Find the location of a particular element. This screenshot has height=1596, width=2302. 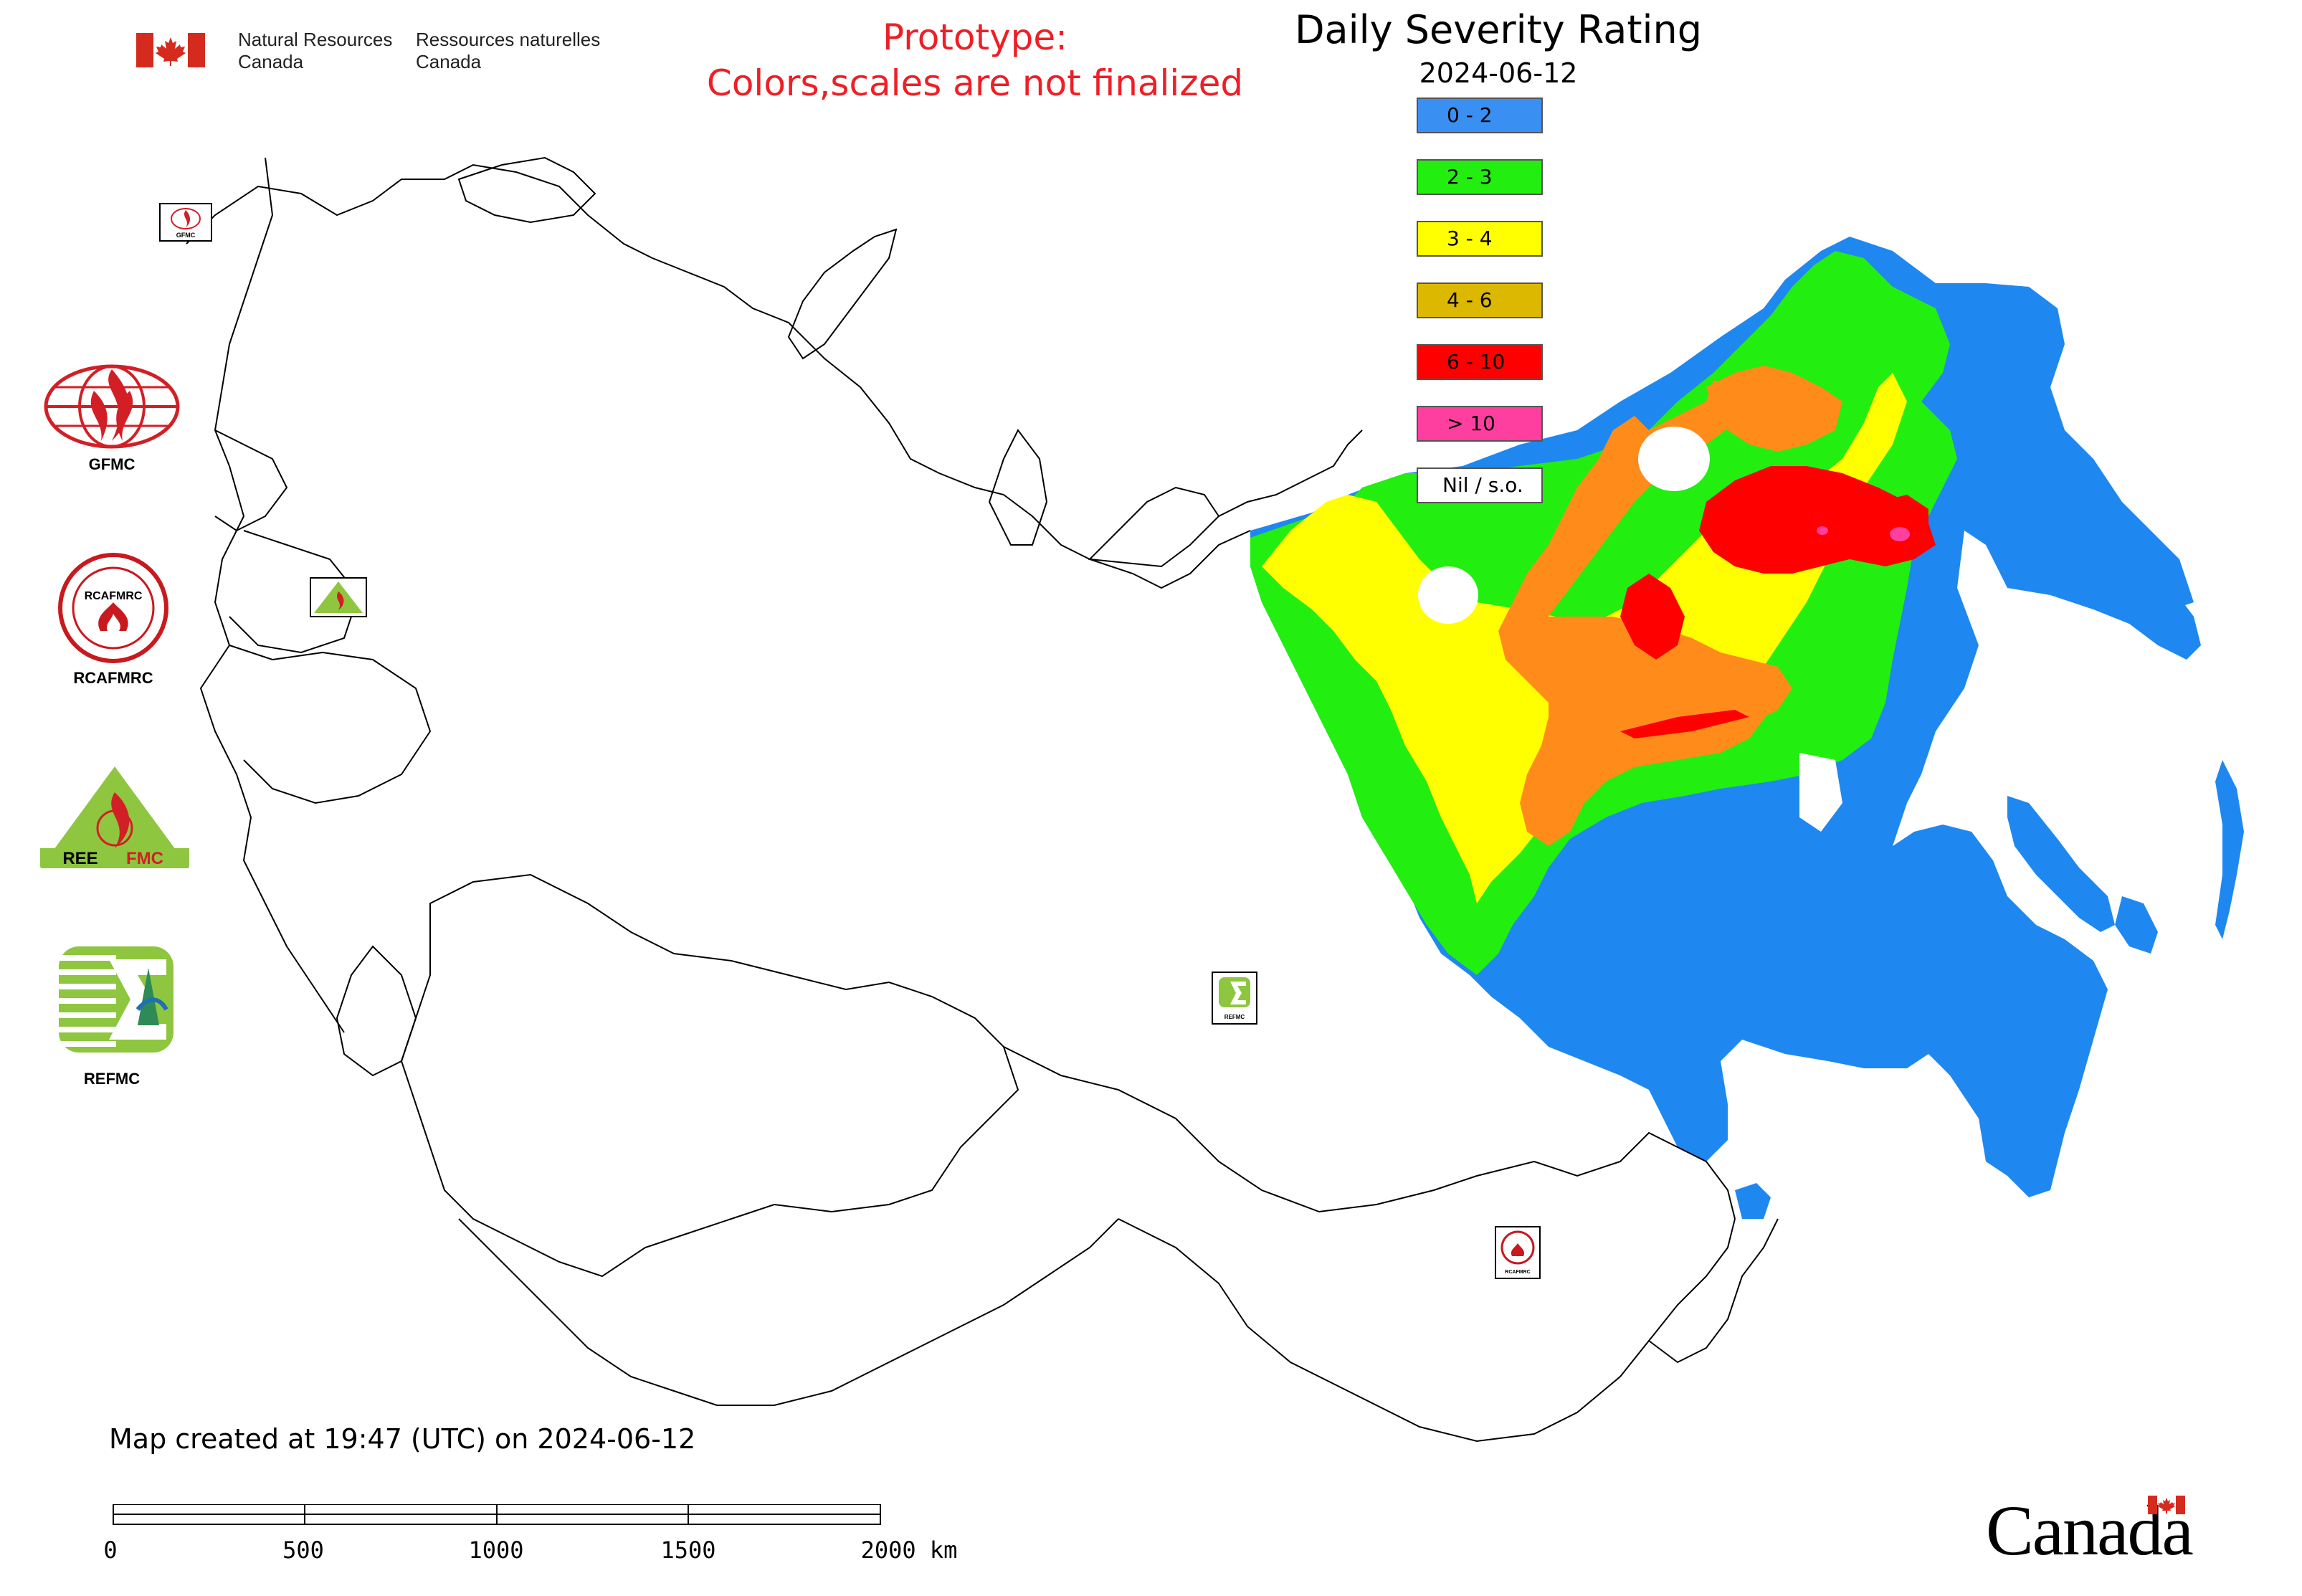

finland-border is located at coordinates (244, 312).